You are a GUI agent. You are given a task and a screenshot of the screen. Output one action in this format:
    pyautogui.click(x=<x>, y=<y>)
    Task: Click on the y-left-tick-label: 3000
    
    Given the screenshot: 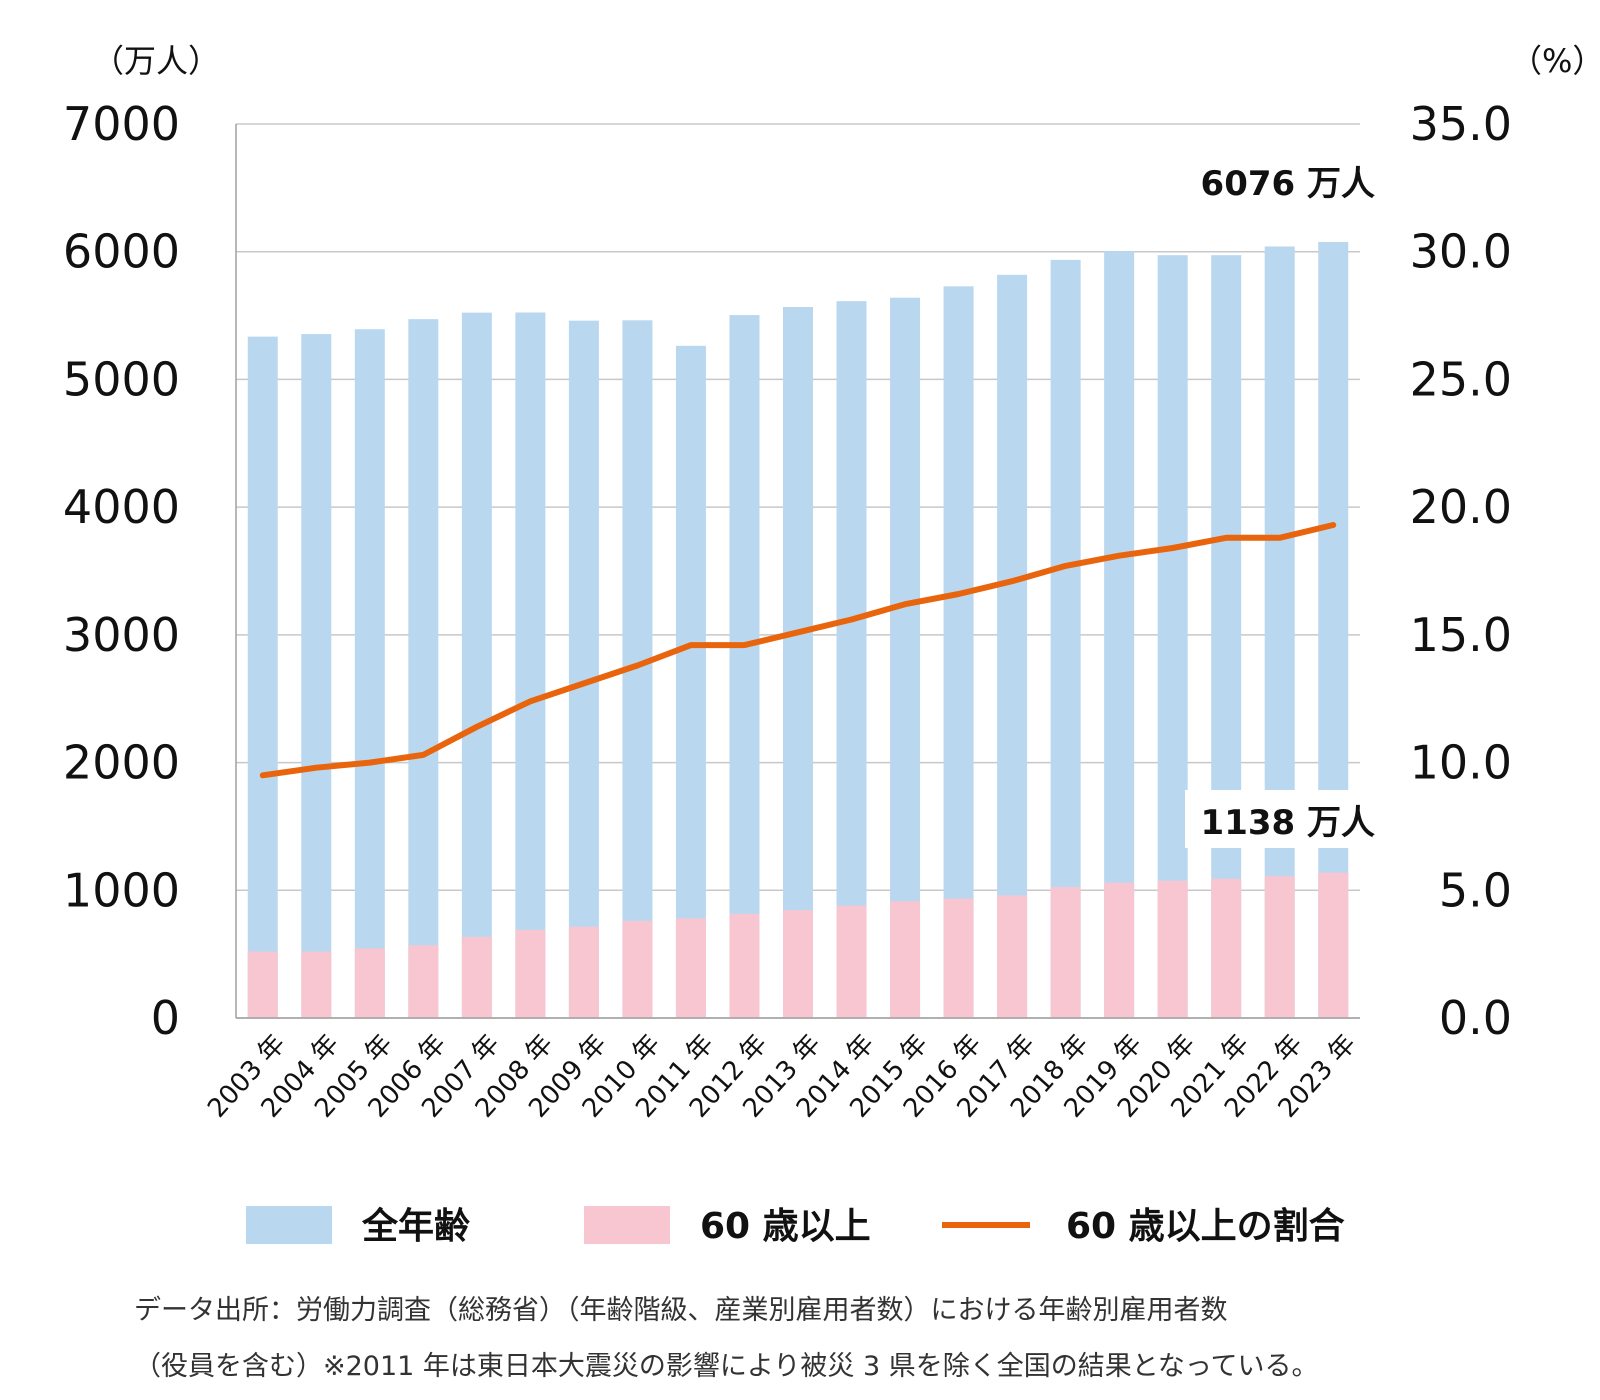 What is the action you would take?
    pyautogui.click(x=121, y=635)
    